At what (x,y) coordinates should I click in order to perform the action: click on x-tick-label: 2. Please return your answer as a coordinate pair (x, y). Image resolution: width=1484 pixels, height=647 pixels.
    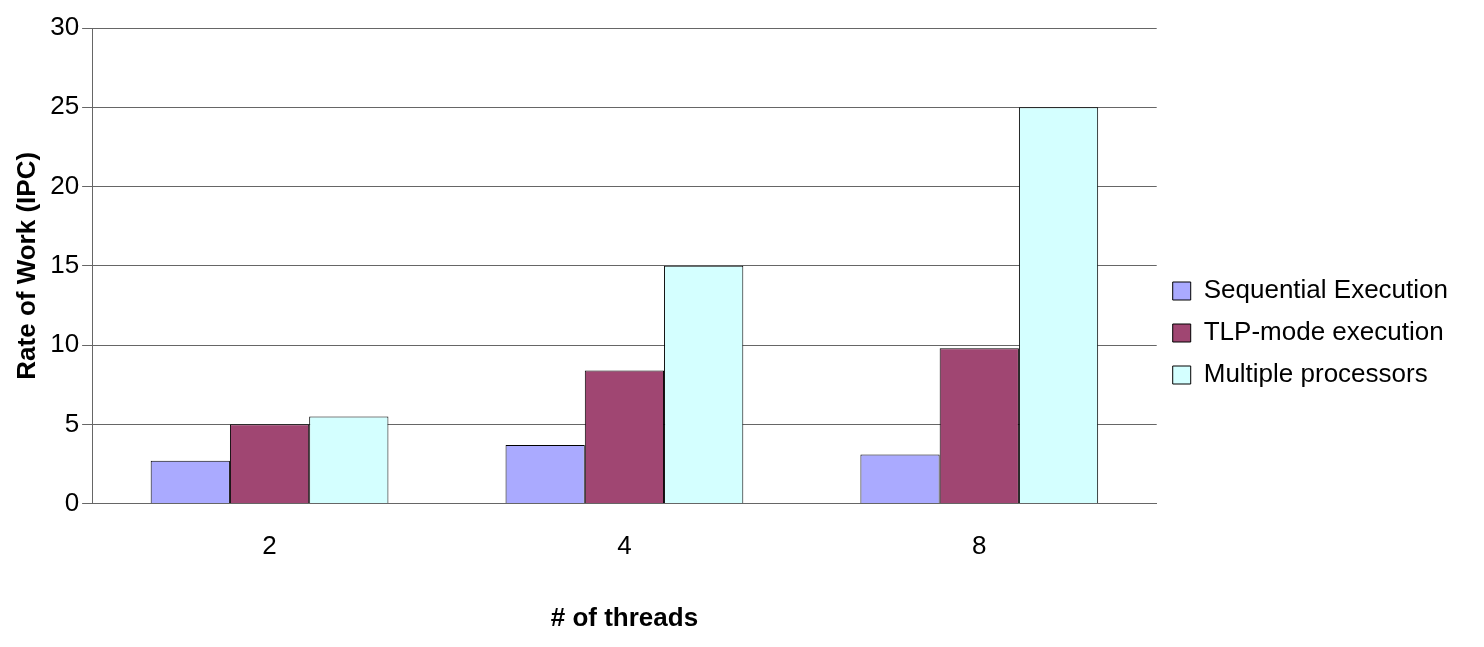
    Looking at the image, I should click on (269, 545).